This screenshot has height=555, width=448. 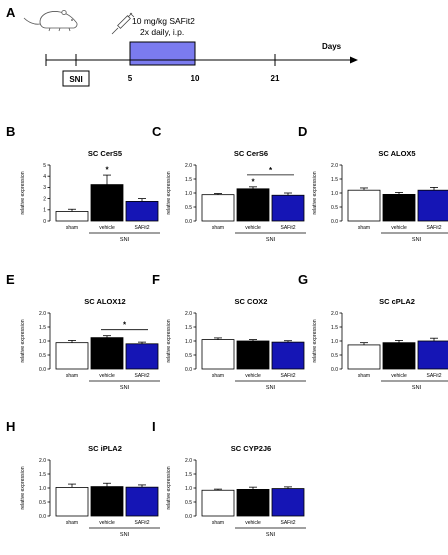 I want to click on day-tick-label-5: 5, so click(x=130, y=78).